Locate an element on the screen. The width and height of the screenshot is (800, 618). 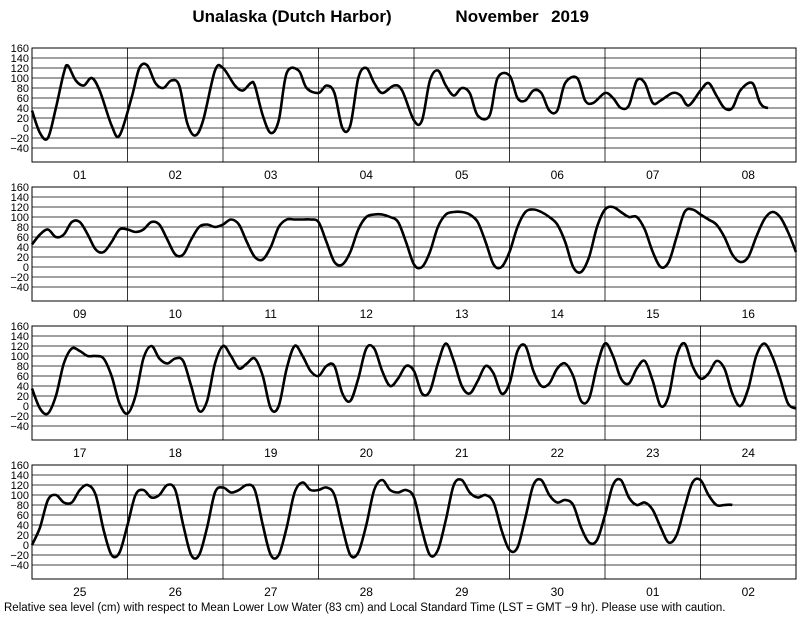
day-label: 19 is located at coordinates (271, 453).